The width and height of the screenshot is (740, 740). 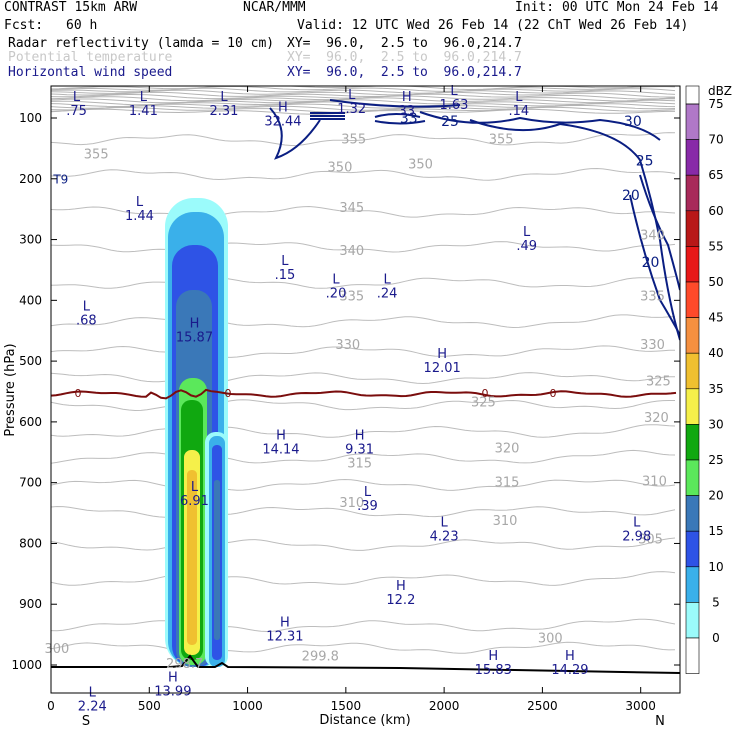 What do you see at coordinates (715, 567) in the screenshot?
I see `colorbar-label: 10` at bounding box center [715, 567].